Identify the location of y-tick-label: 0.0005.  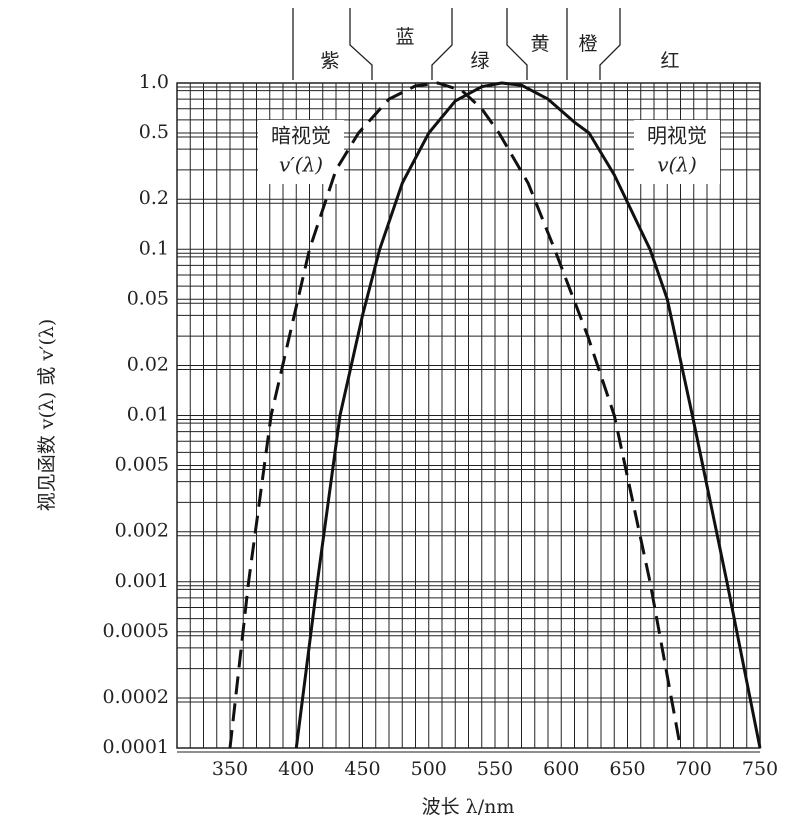
(136, 631).